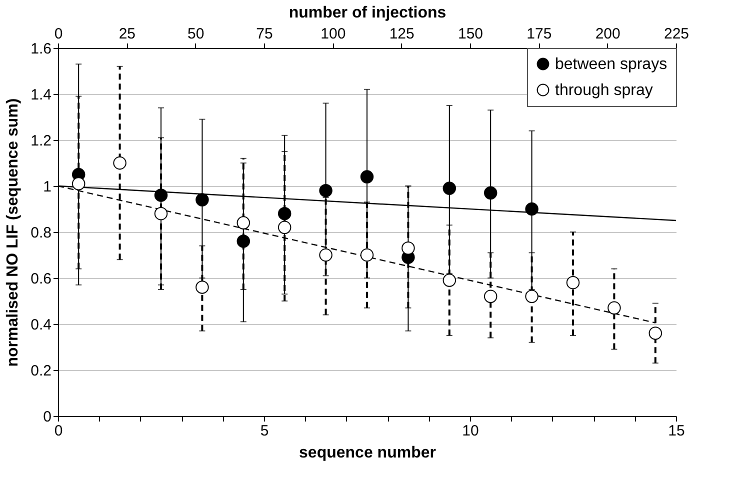 The image size is (734, 496). I want to click on y-axis-title: normalised NO LIF (sequence sum), so click(13, 232).